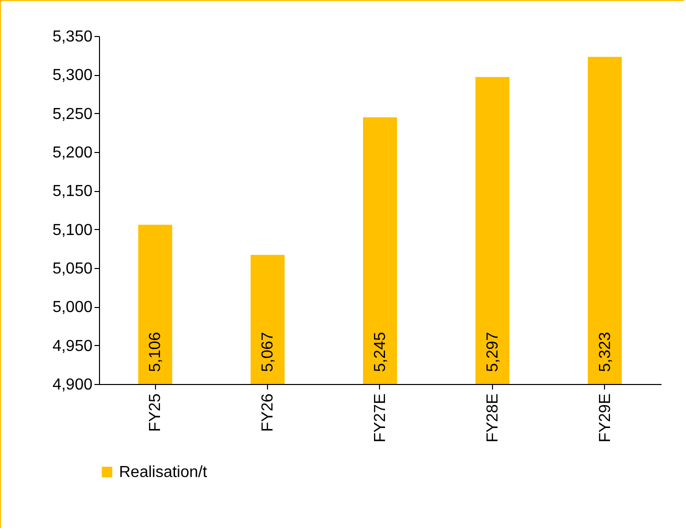 The image size is (686, 530). What do you see at coordinates (72, 191) in the screenshot?
I see `y-tick-label: 5,150` at bounding box center [72, 191].